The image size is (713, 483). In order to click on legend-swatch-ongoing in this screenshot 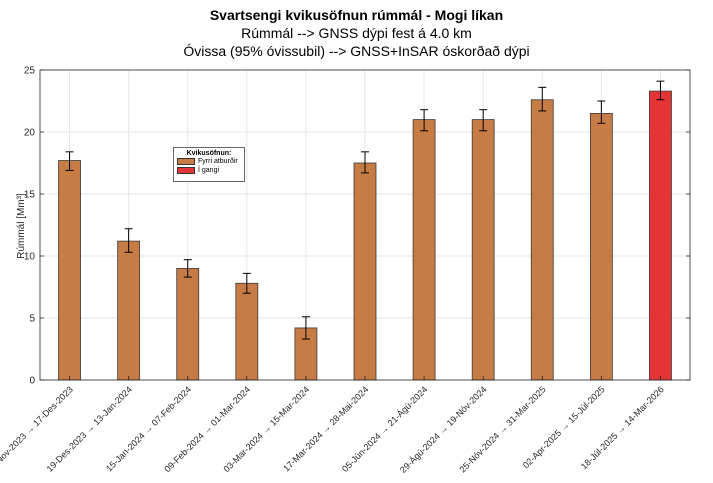, I will do `click(186, 170)`.